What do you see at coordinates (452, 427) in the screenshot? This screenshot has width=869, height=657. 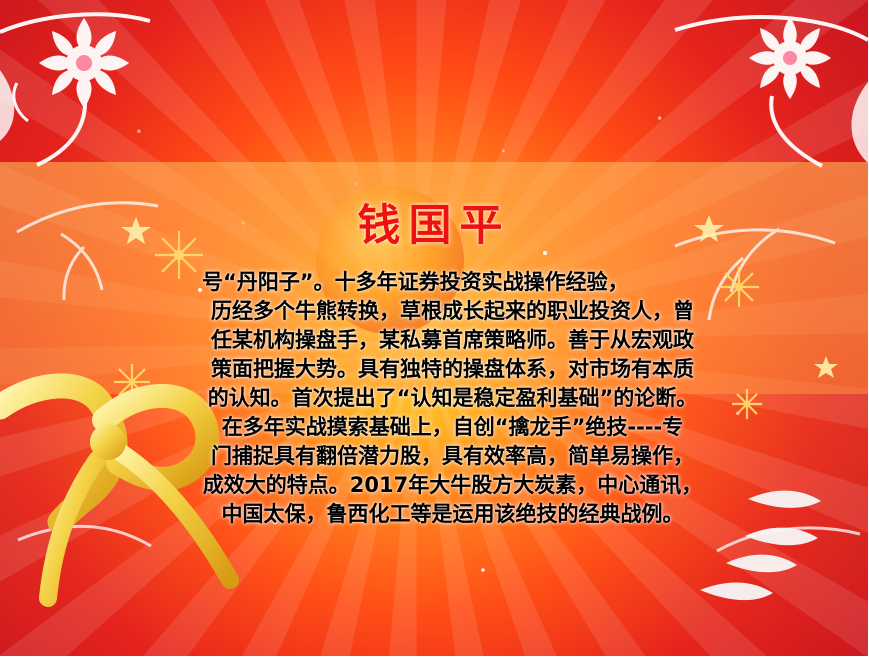 I see `description-line-6: 在多年实战摸索基础上，自创“擒龙手”绝技----专` at bounding box center [452, 427].